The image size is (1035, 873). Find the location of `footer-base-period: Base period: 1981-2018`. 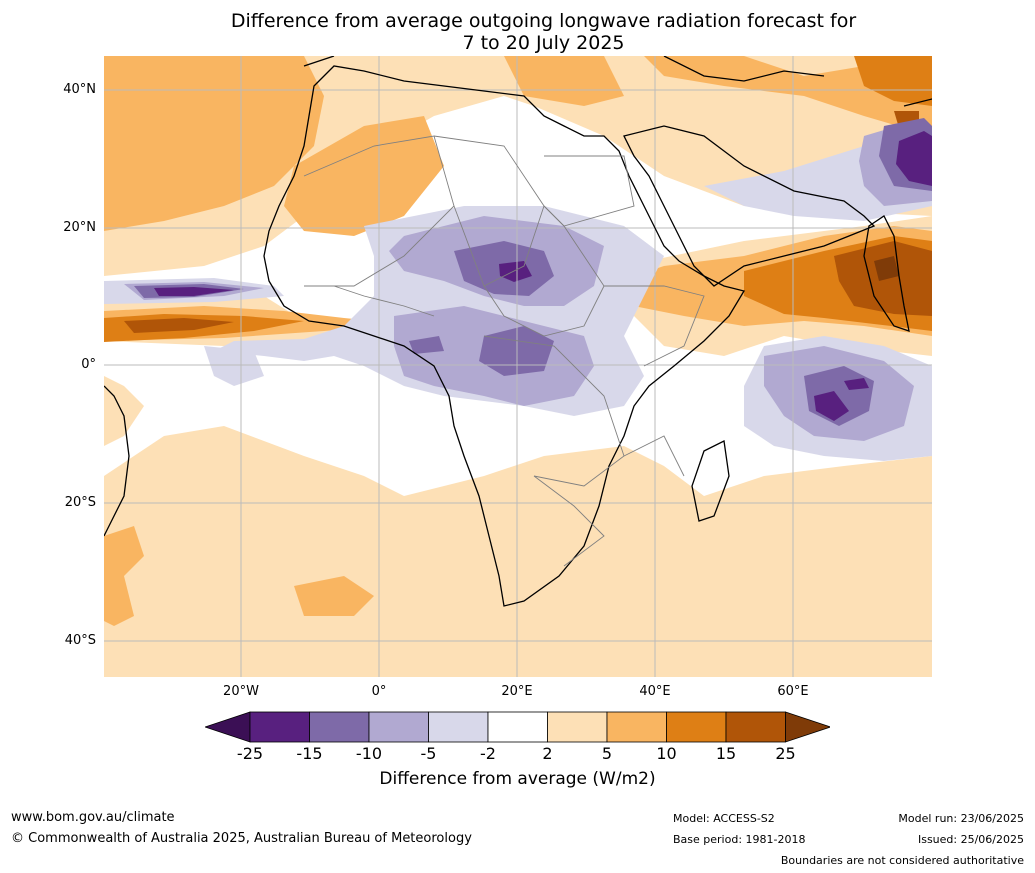

footer-base-period: Base period: 1981-2018 is located at coordinates (739, 839).